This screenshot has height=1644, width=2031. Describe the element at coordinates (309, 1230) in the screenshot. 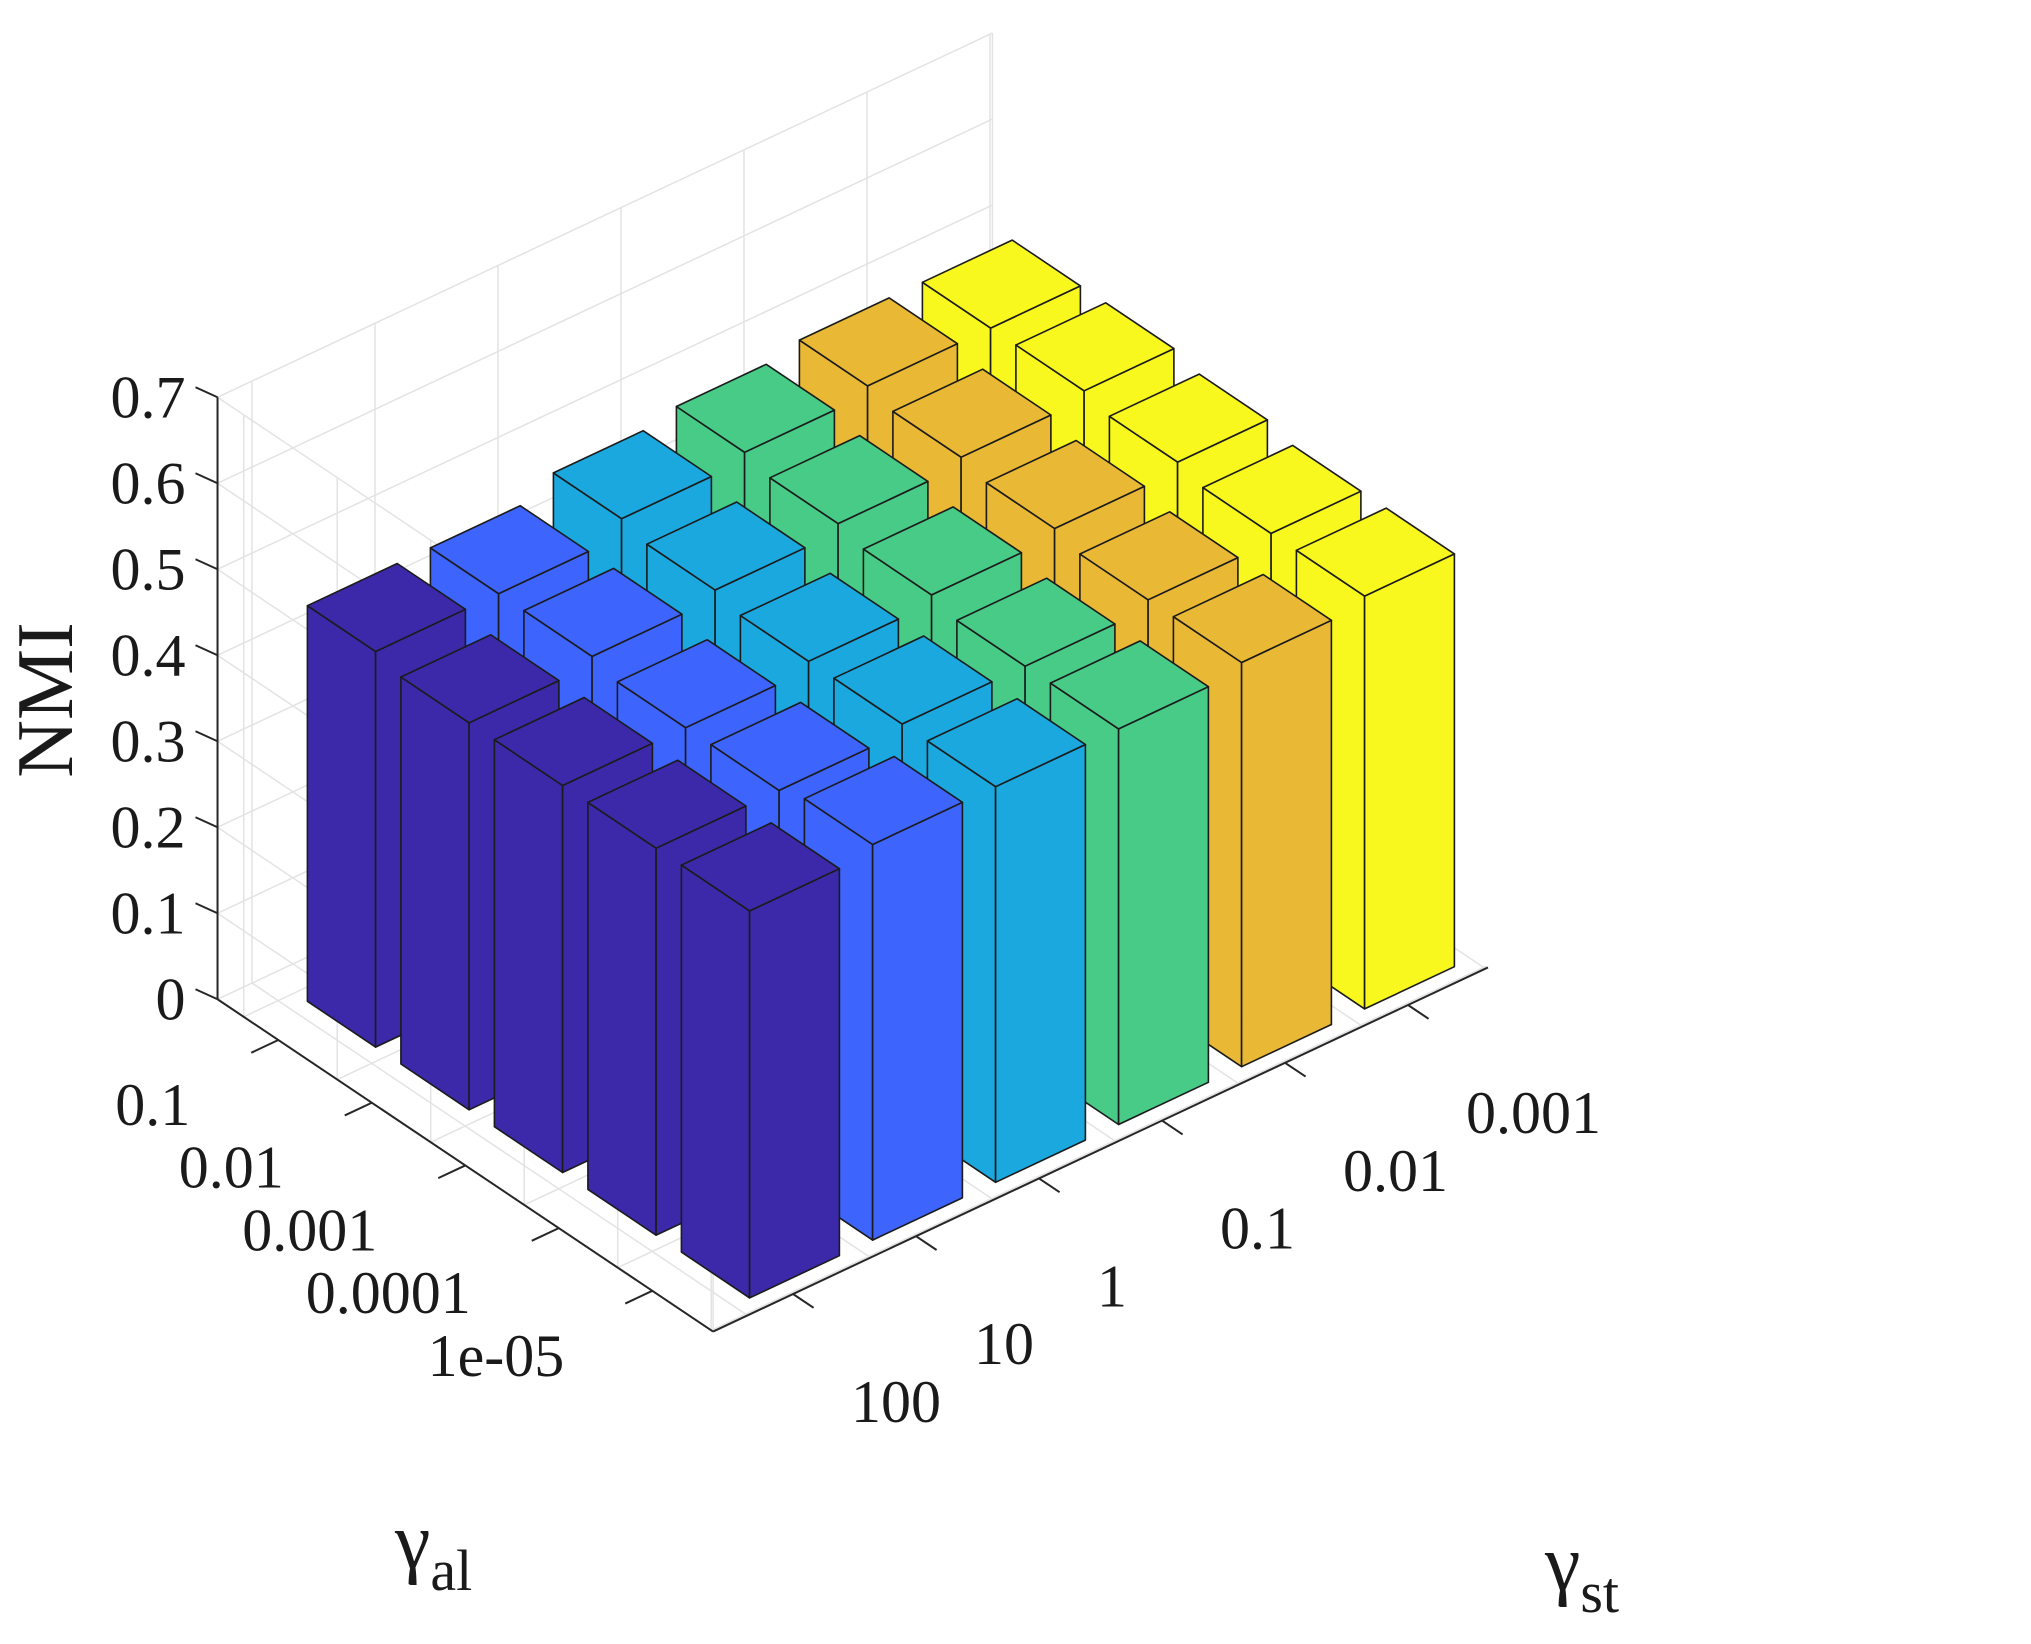

I see `gamma-al-tick-label: 0.001` at that location.